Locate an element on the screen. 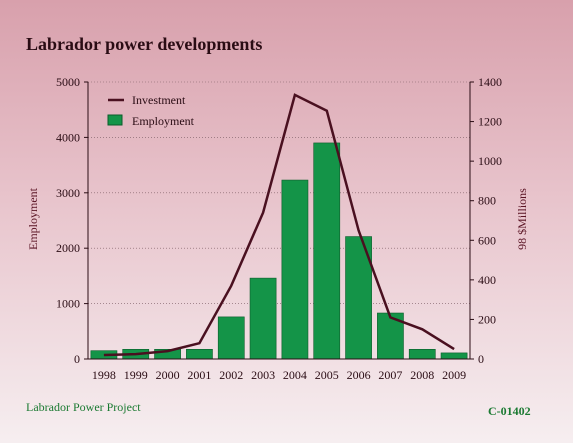  bar-2008 is located at coordinates (422, 354).